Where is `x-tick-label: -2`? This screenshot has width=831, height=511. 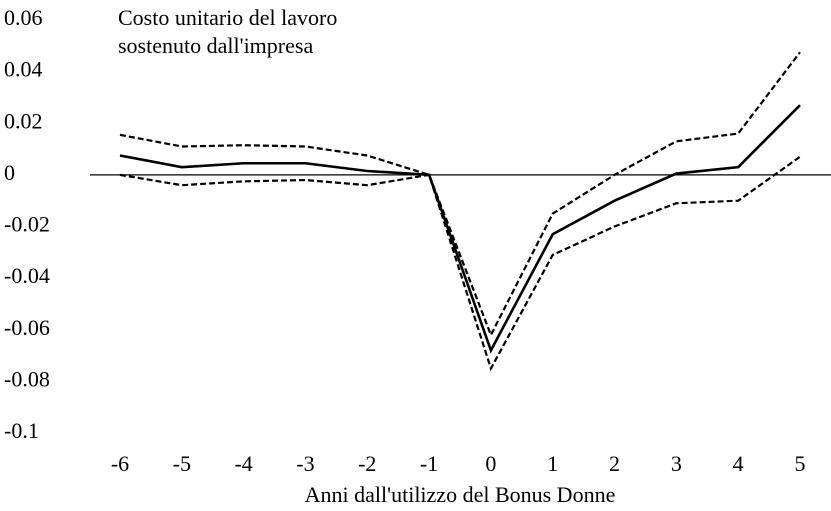 x-tick-label: -2 is located at coordinates (367, 463).